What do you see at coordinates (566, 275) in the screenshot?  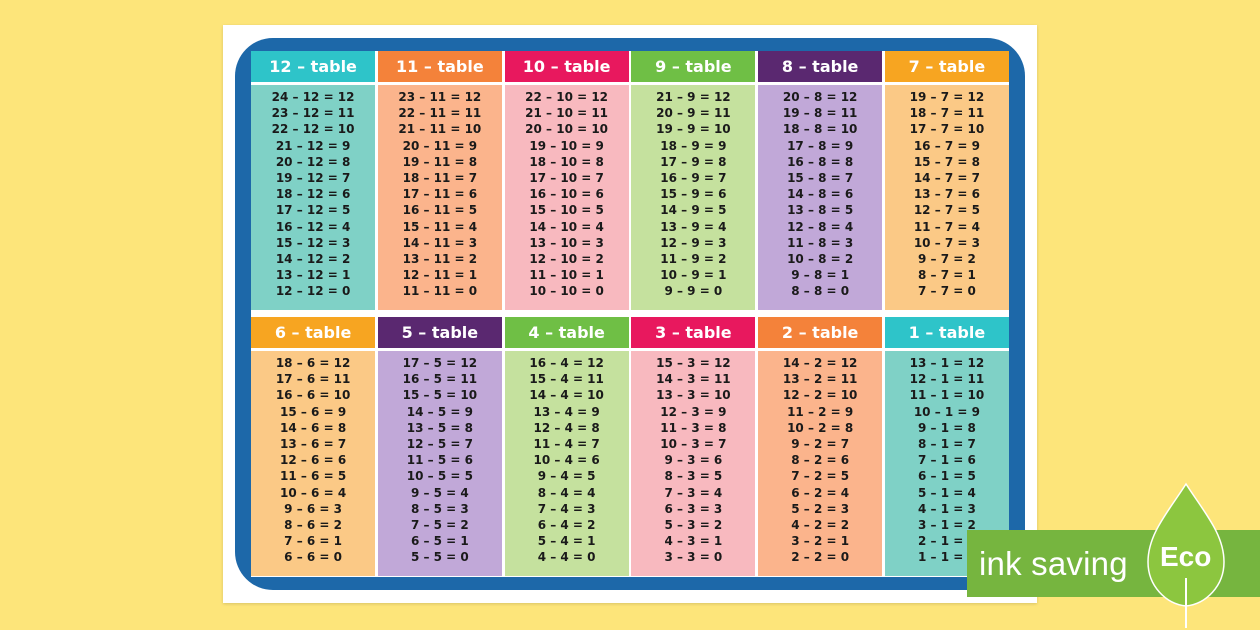 I see `fact-row: 11 – 10 = 1` at bounding box center [566, 275].